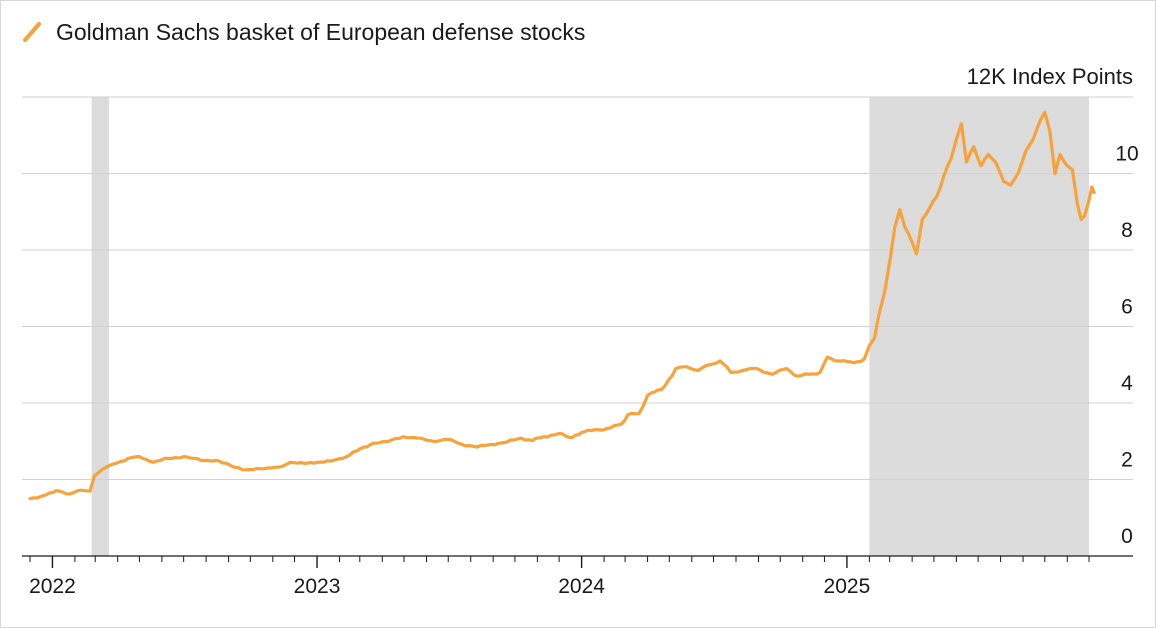  I want to click on y-tick-label-6: 6, so click(1127, 307).